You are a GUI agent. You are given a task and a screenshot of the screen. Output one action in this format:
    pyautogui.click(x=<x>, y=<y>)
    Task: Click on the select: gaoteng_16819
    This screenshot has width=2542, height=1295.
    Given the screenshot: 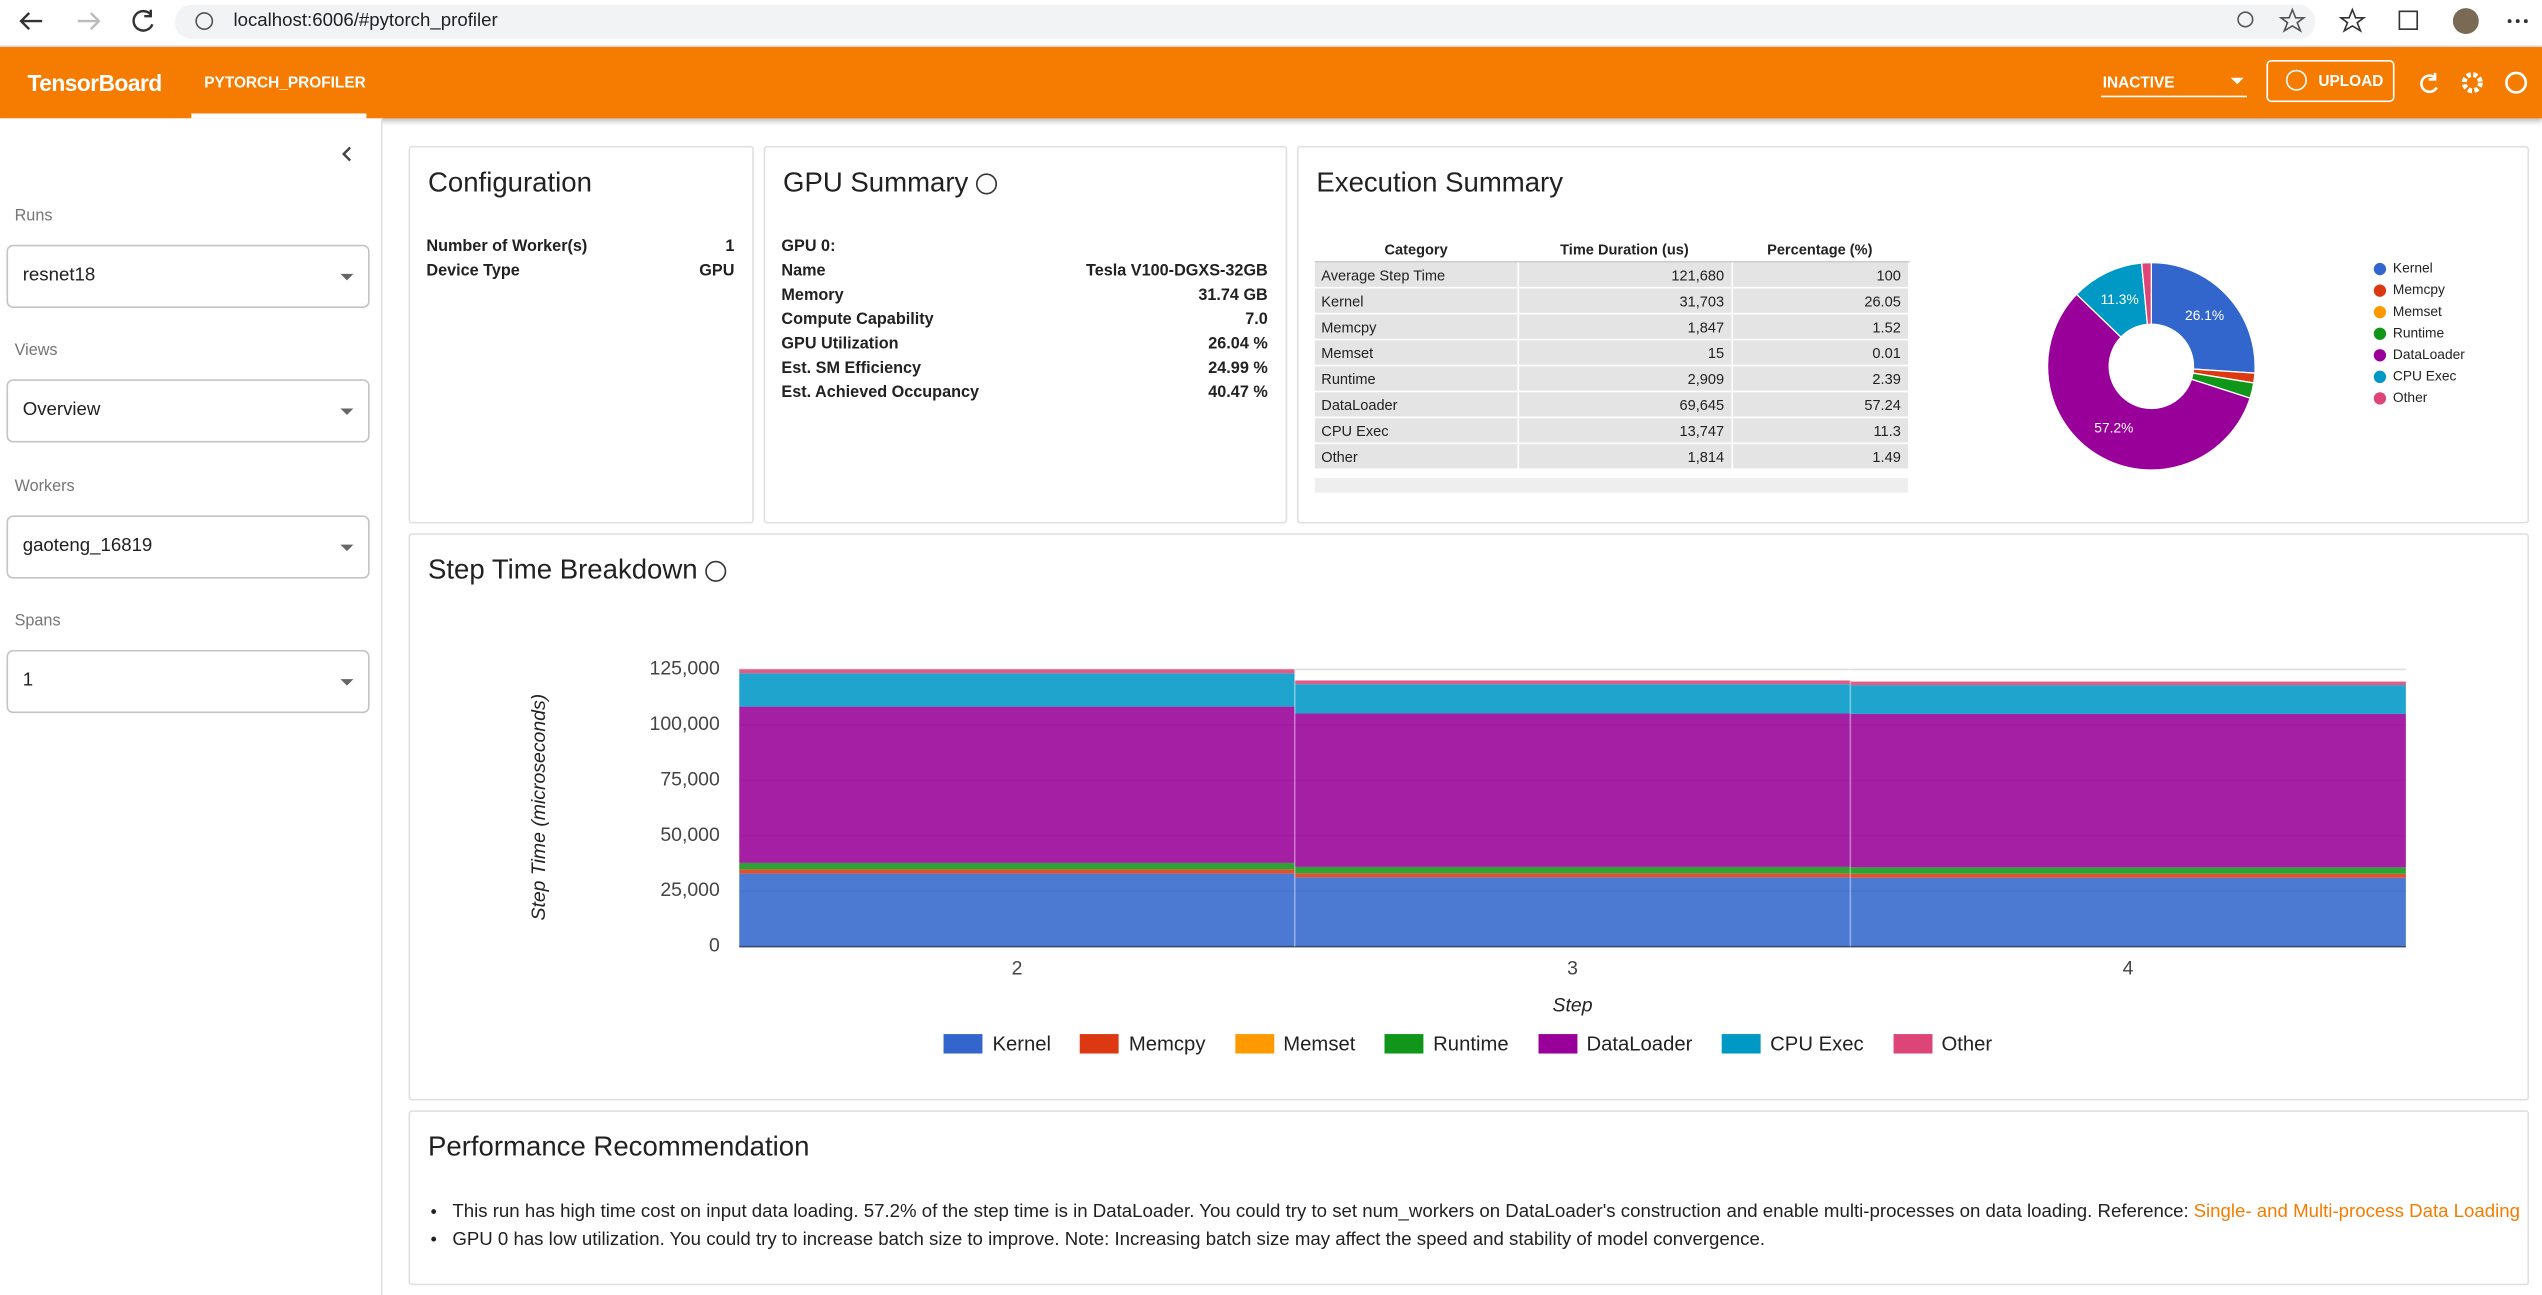 What is the action you would take?
    pyautogui.click(x=188, y=547)
    